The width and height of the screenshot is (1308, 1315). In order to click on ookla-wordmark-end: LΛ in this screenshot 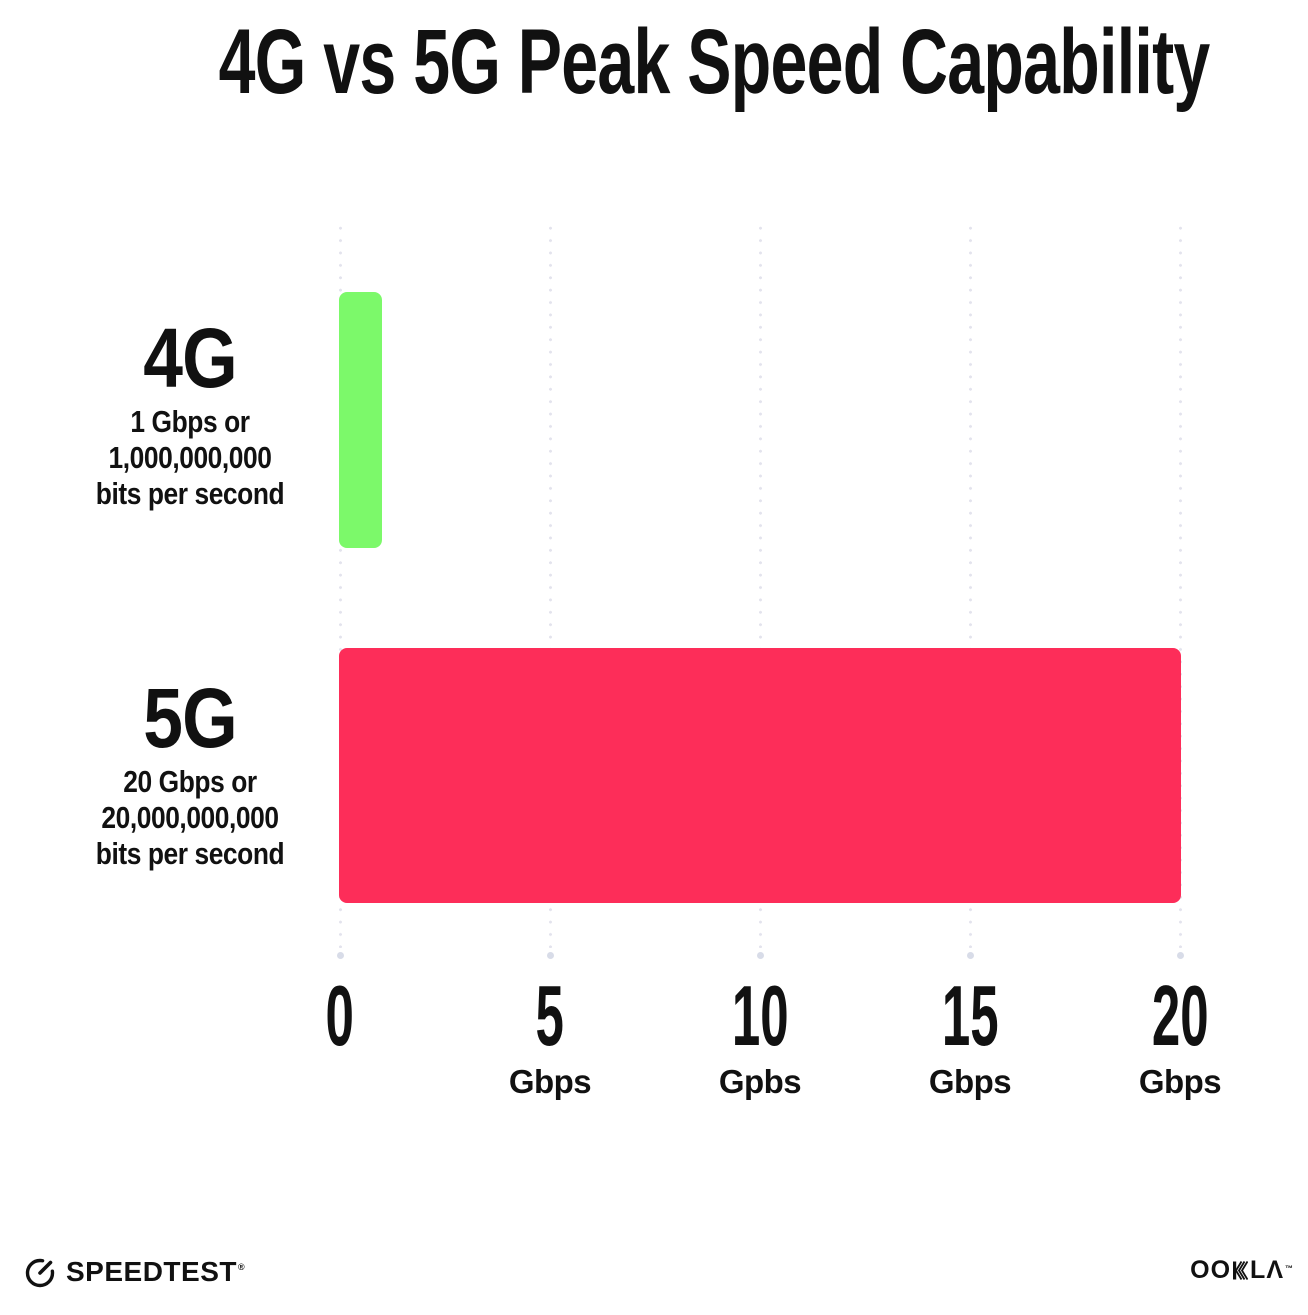, I will do `click(1267, 1270)`.